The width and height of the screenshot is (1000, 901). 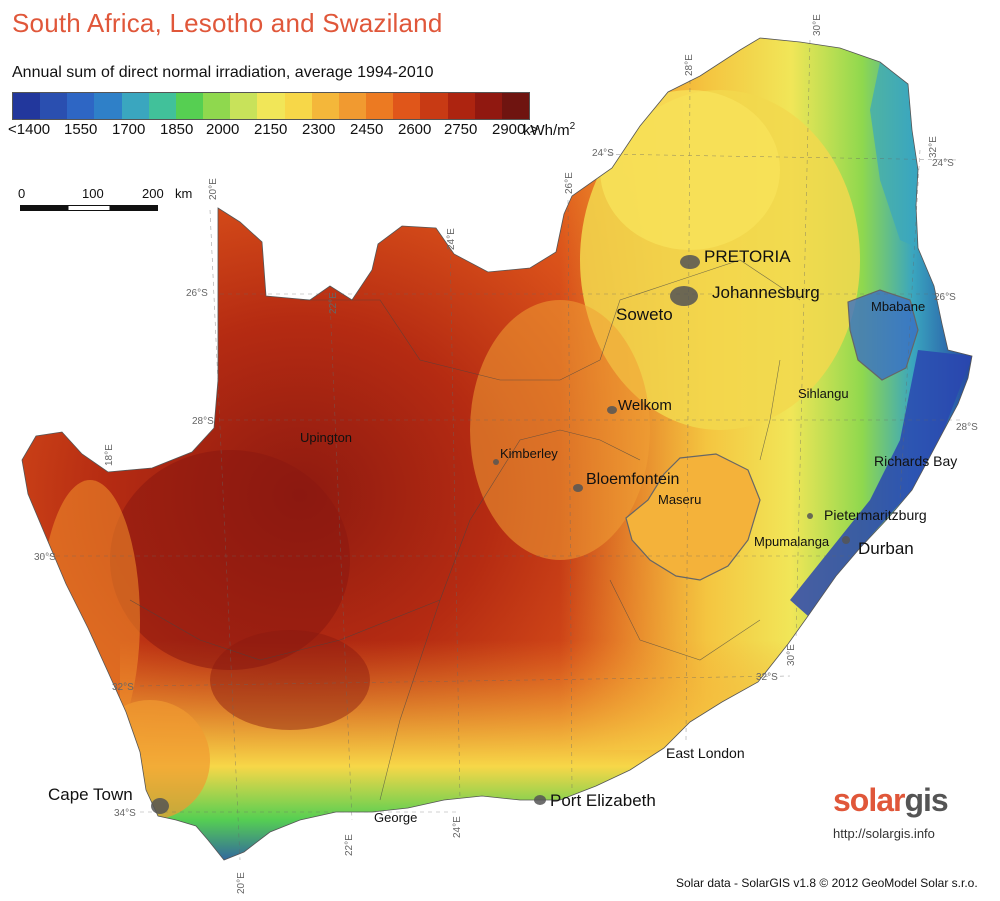 I want to click on city-bloemfontein: Bloemfontein, so click(x=632, y=479).